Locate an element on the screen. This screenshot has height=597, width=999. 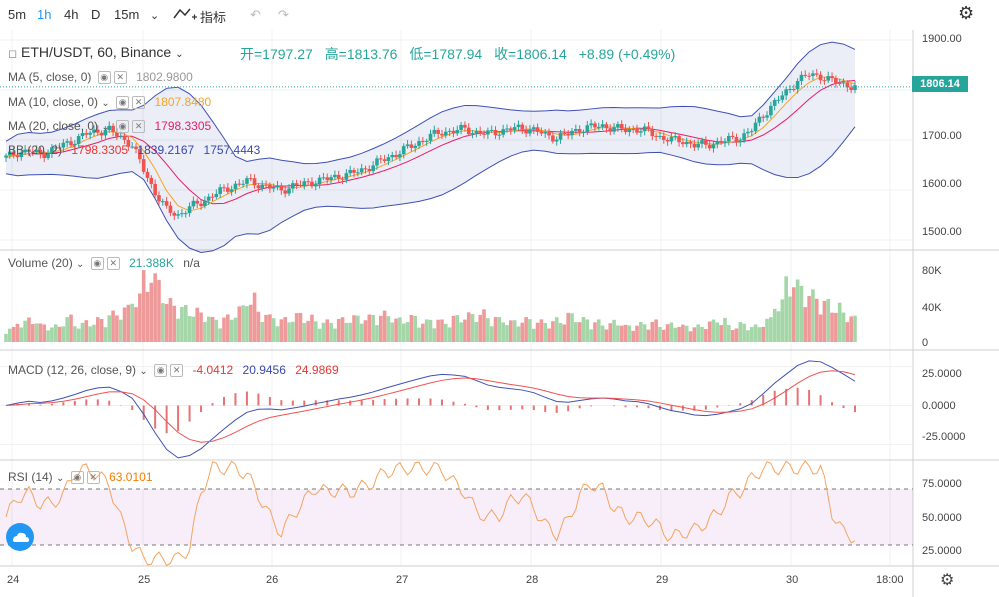
collapse-icon: ◻ is located at coordinates (13, 54).